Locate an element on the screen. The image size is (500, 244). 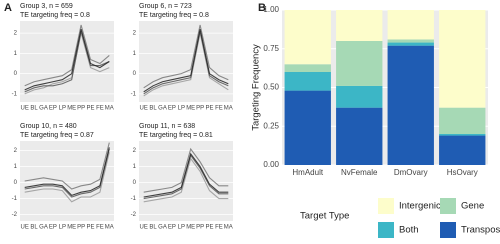
legend-label: Transposon is located at coordinates (480, 230).